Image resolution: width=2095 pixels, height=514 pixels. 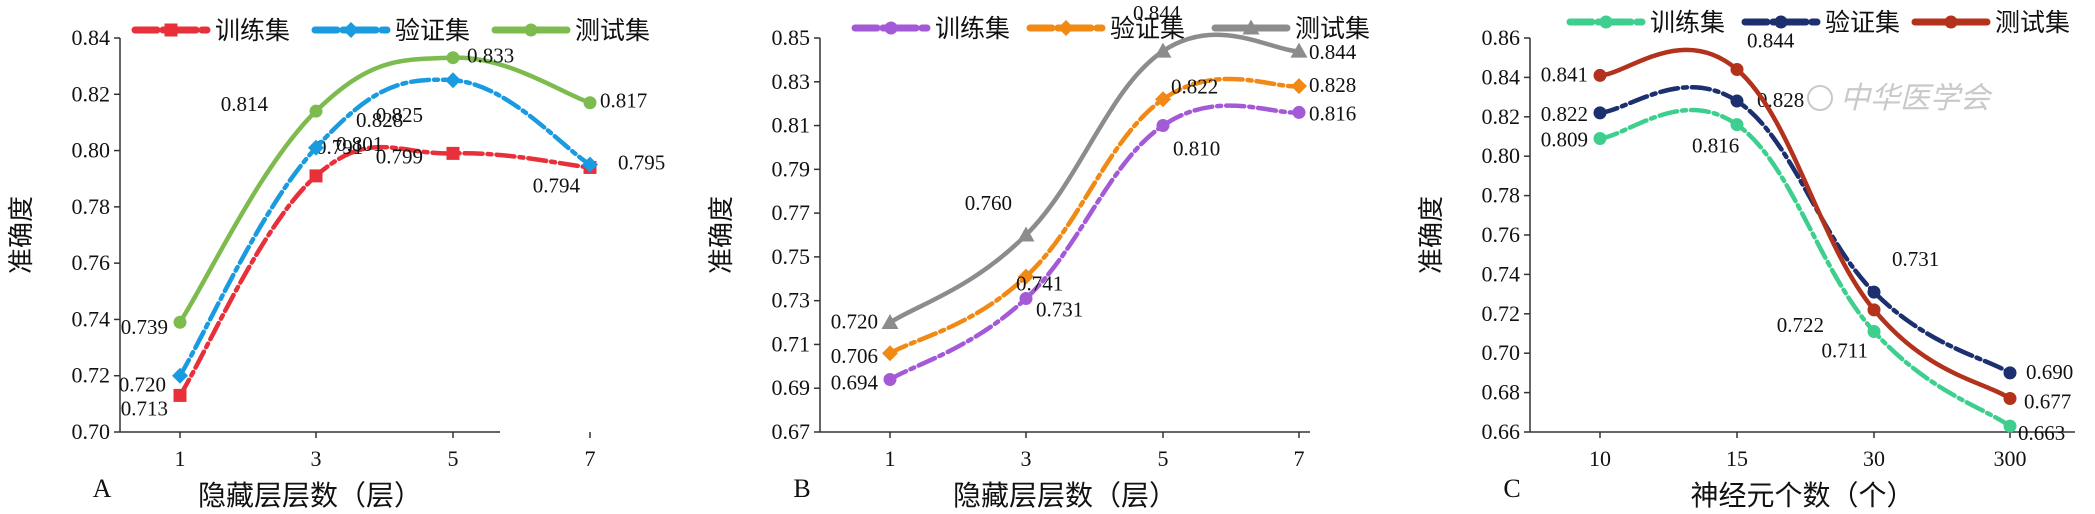 What do you see at coordinates (623, 101) in the screenshot?
I see `data-label: 0.817` at bounding box center [623, 101].